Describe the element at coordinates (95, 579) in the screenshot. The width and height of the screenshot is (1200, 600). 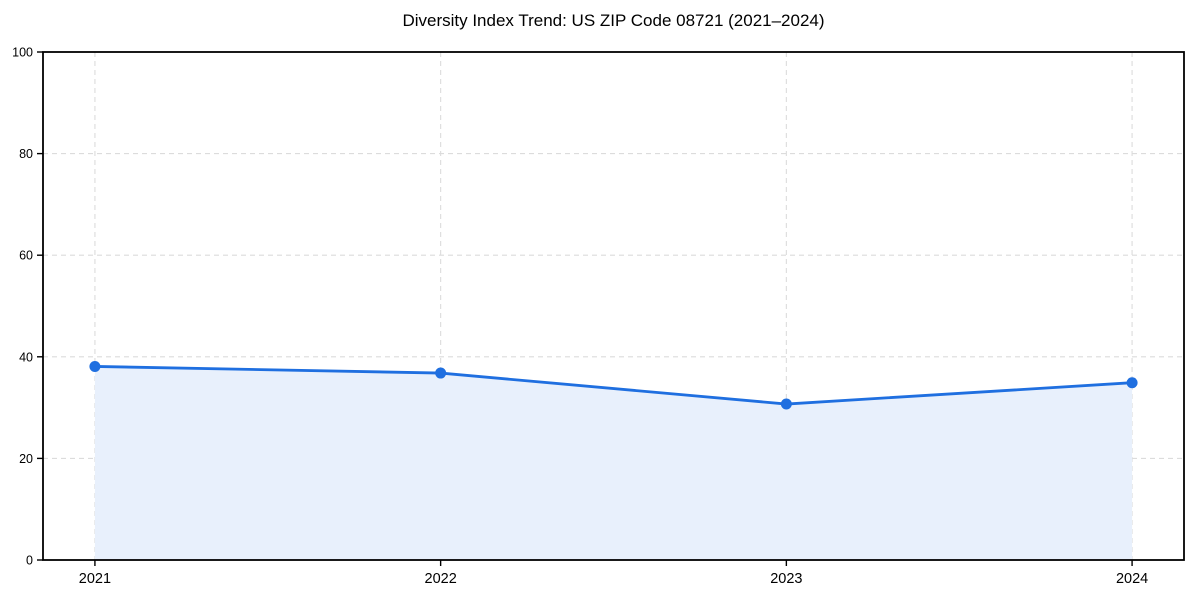
I see `x-tick-label: 2021` at that location.